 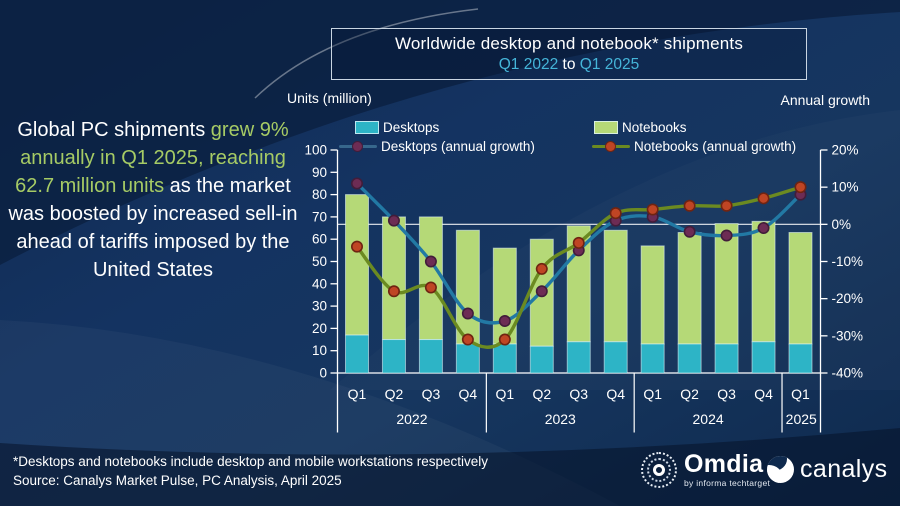 What do you see at coordinates (689, 288) in the screenshot?
I see `bar-notebooks-q2` at bounding box center [689, 288].